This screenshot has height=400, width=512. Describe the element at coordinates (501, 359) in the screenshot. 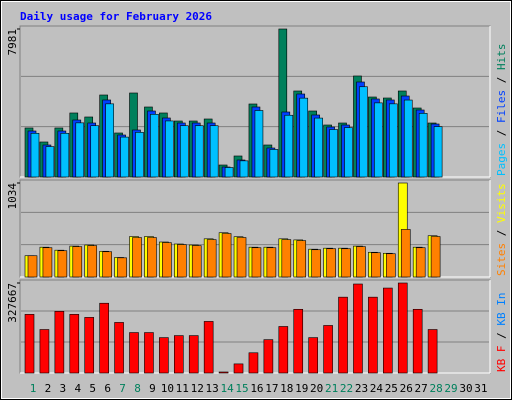

I see `legend-entry: KB F` at that location.